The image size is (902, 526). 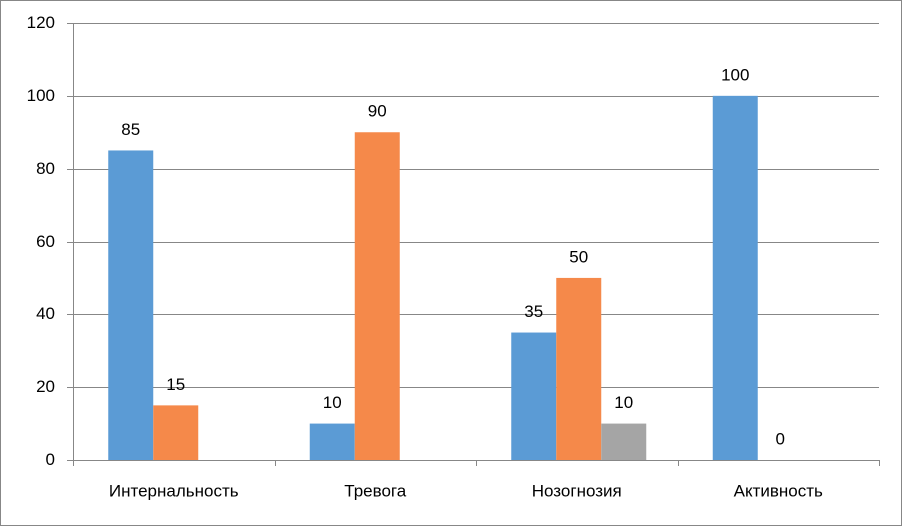 I want to click on y-tick-label: 100, so click(x=41, y=95).